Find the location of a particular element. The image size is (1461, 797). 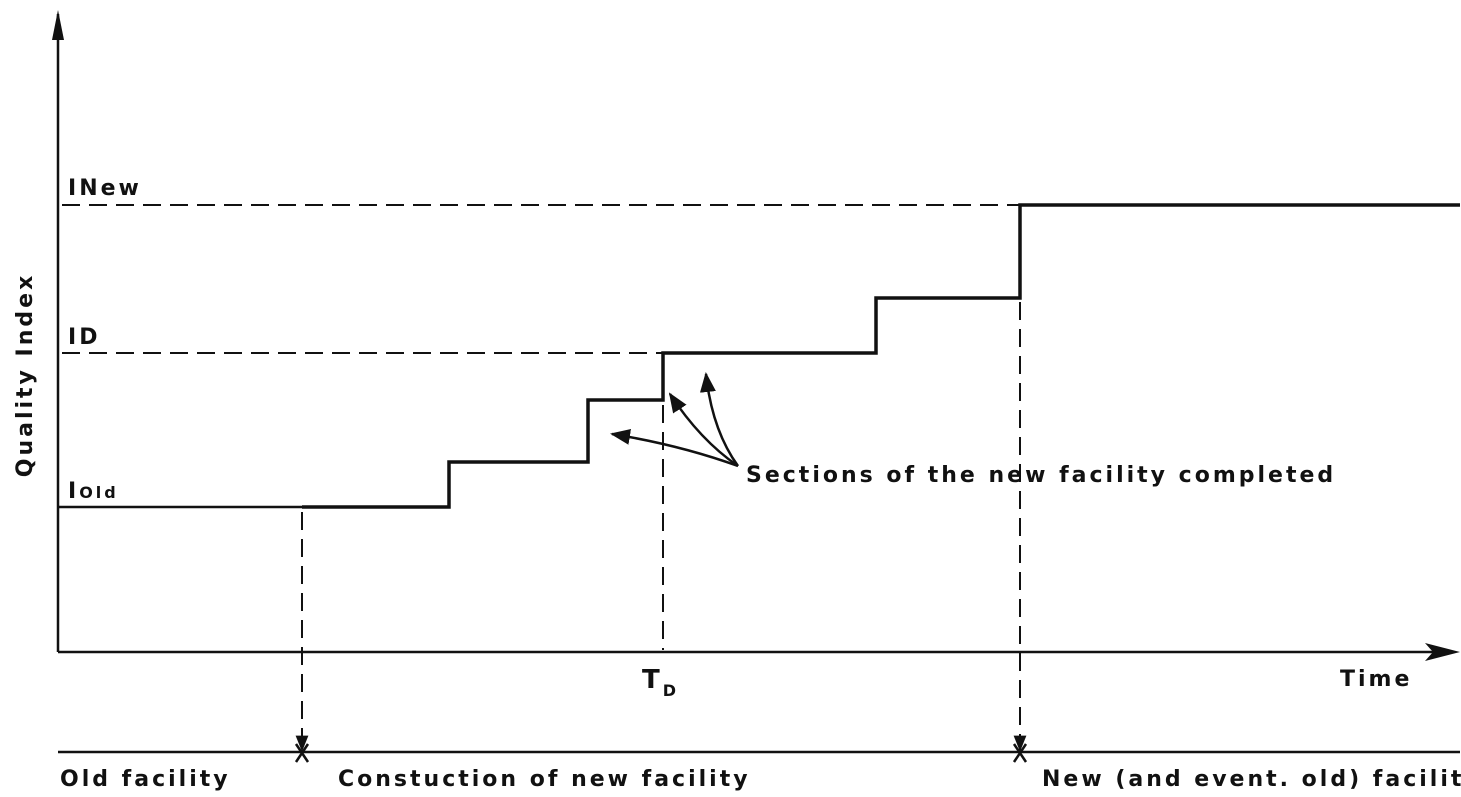

subscript: New is located at coordinates (110, 188).